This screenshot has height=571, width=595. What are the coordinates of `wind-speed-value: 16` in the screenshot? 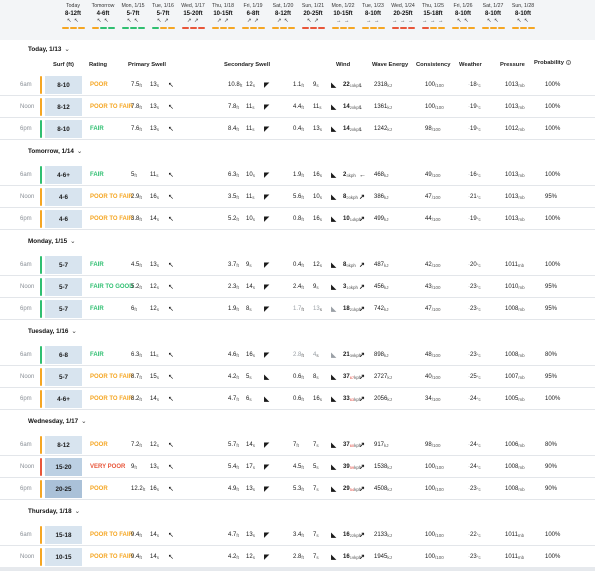 It's located at (346, 535).